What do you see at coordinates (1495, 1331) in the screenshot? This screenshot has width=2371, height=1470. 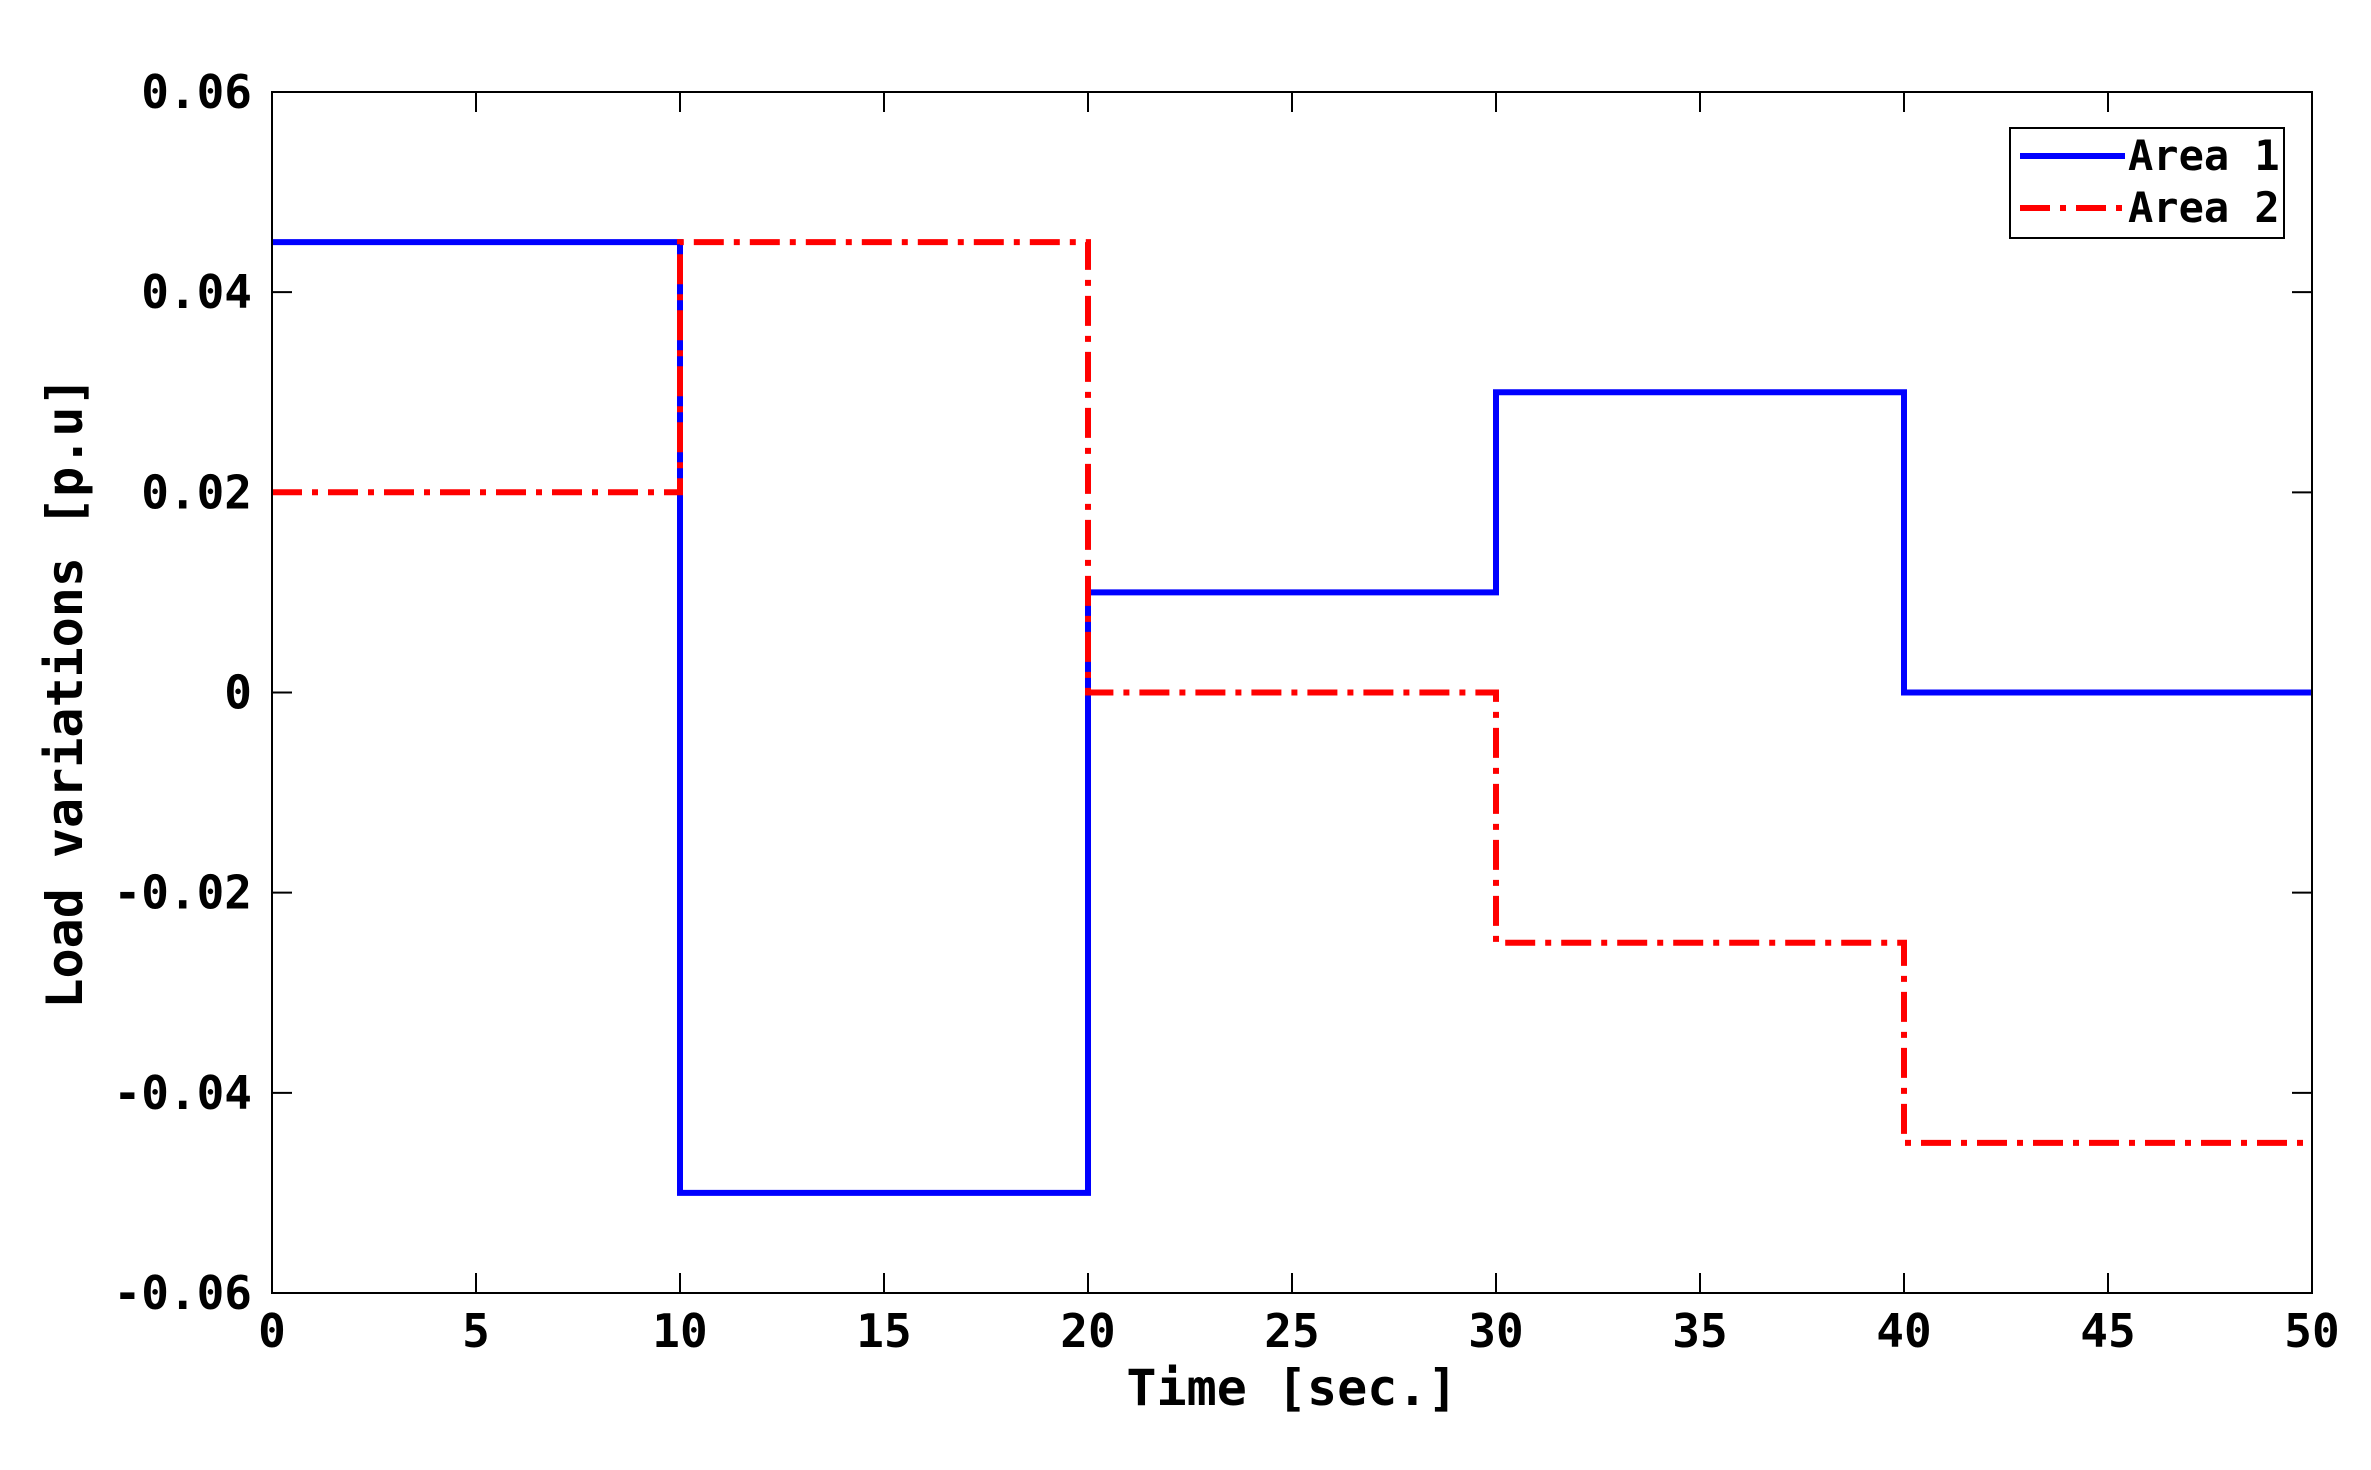 I see `x-tick-label: 30` at bounding box center [1495, 1331].